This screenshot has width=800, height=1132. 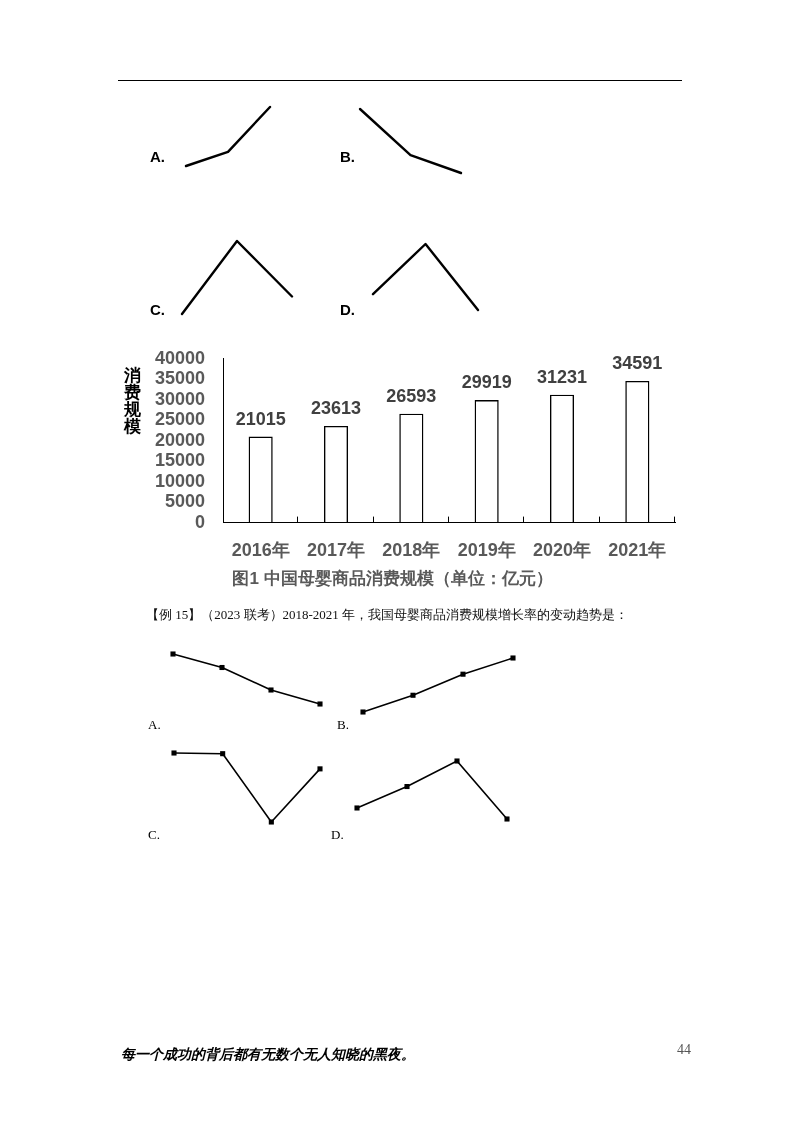 What do you see at coordinates (260, 550) in the screenshot?
I see `x-tick-label: 2016年` at bounding box center [260, 550].